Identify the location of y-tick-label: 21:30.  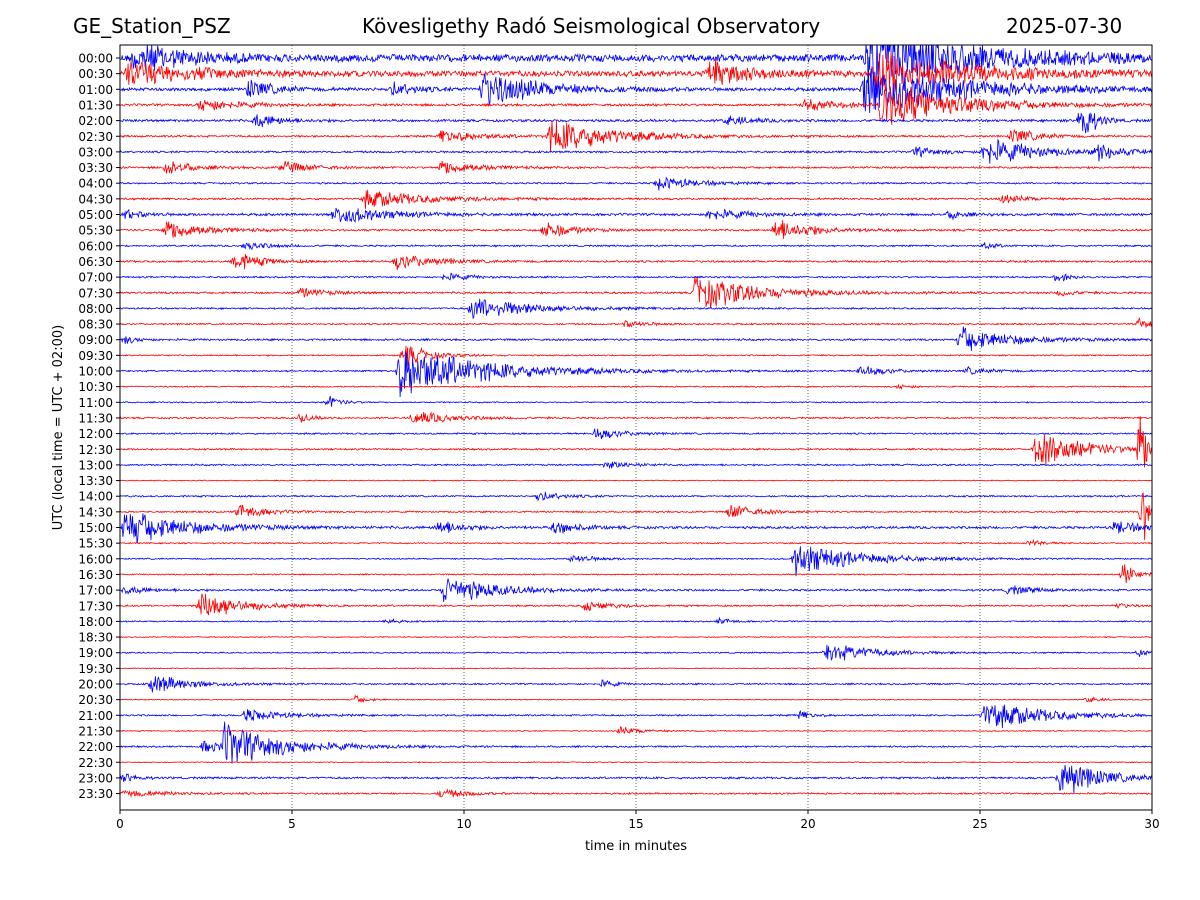
(95, 731).